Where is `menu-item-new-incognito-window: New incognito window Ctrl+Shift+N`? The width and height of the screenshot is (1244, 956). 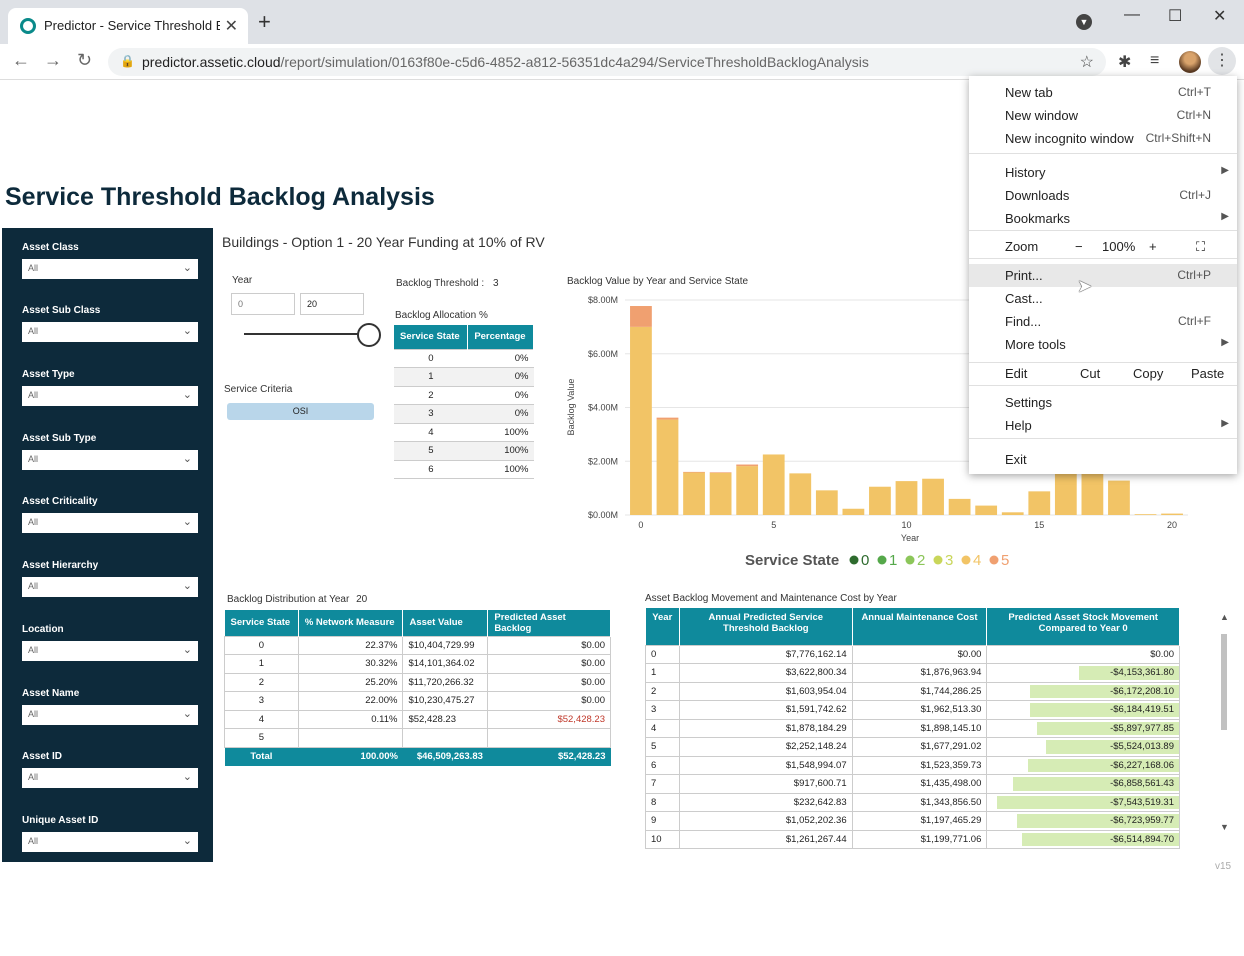 menu-item-new-incognito-window: New incognito window Ctrl+Shift+N is located at coordinates (1103, 138).